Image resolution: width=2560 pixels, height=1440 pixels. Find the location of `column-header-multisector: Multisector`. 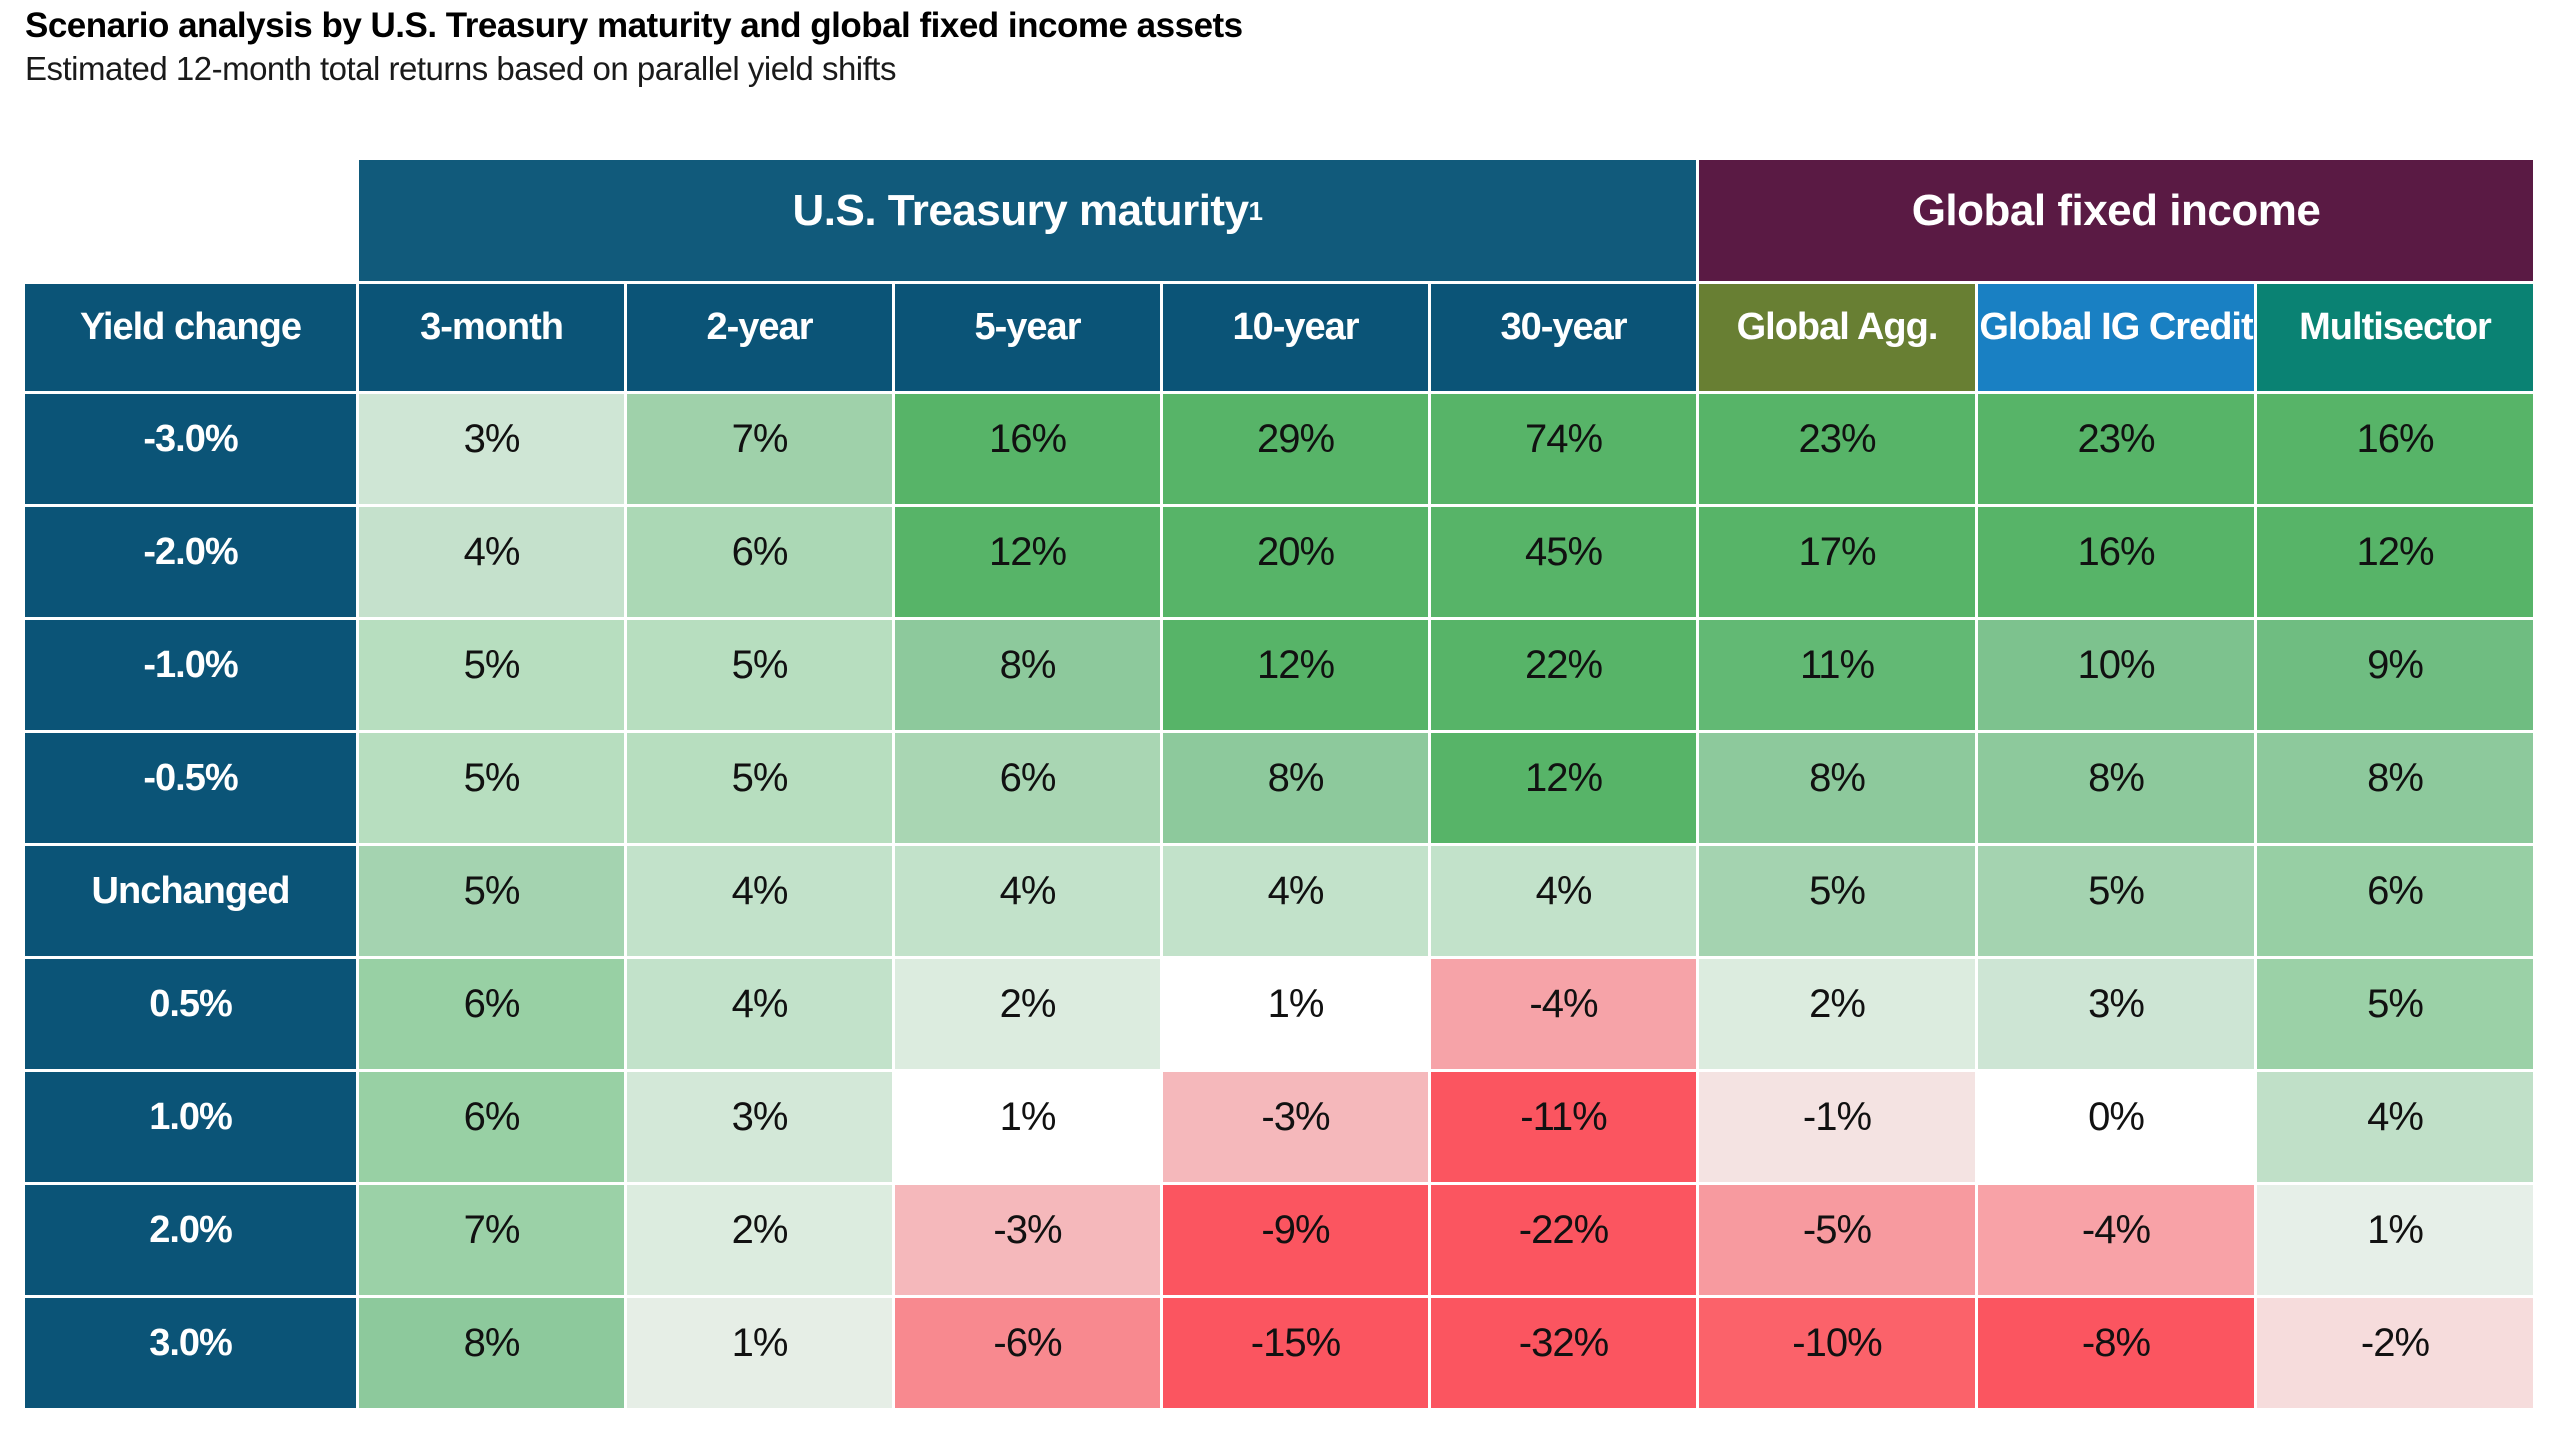

column-header-multisector: Multisector is located at coordinates (2395, 337).